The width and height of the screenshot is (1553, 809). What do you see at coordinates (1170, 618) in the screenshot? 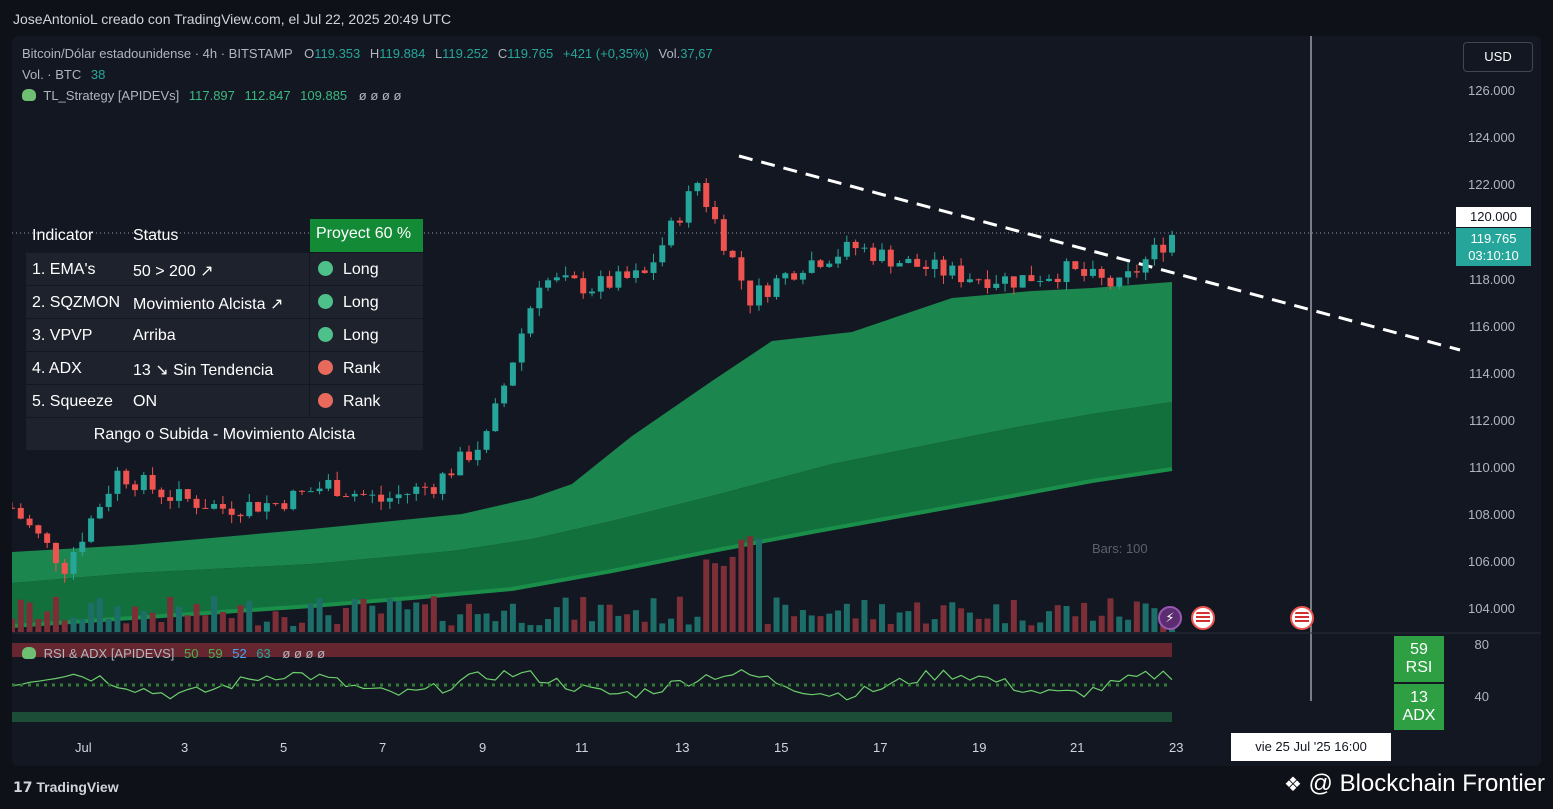
I see `lightning-icon: ⚡` at bounding box center [1170, 618].